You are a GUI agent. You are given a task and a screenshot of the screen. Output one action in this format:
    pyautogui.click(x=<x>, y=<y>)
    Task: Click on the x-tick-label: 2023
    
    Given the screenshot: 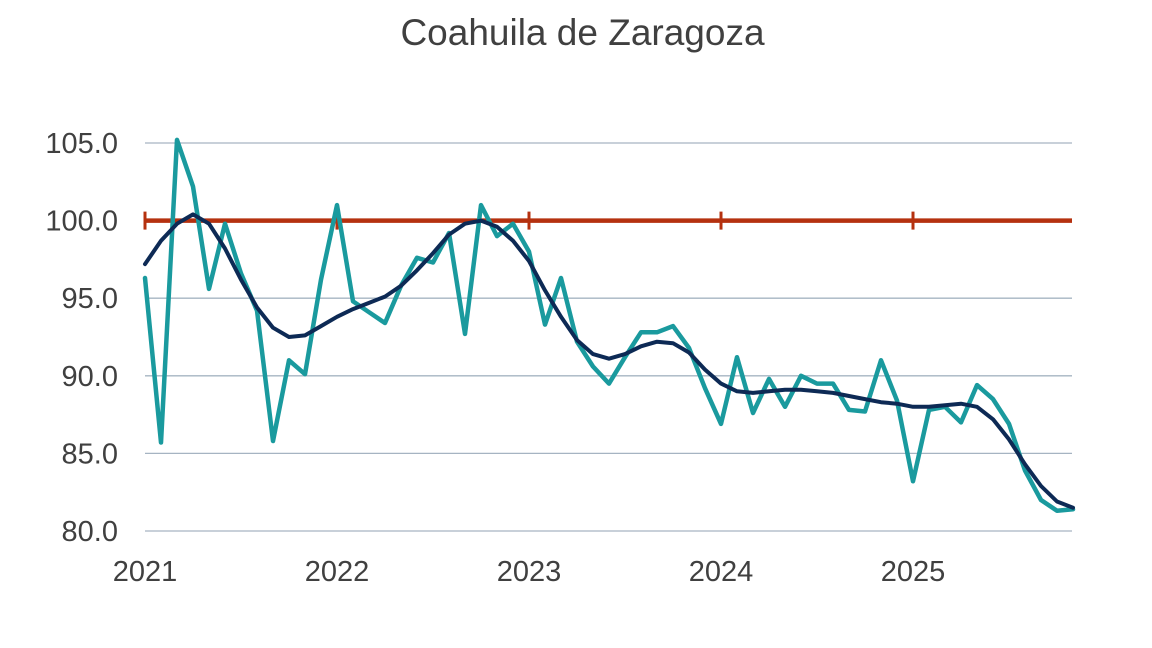 What is the action you would take?
    pyautogui.click(x=529, y=572)
    